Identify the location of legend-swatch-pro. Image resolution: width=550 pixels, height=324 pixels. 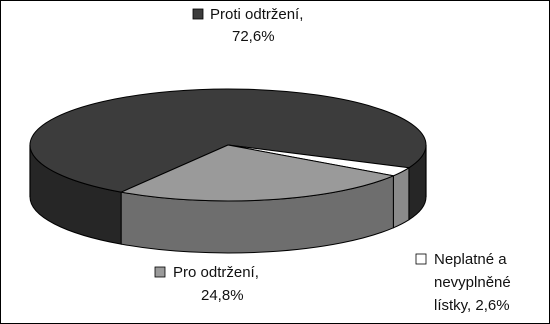
(160, 272).